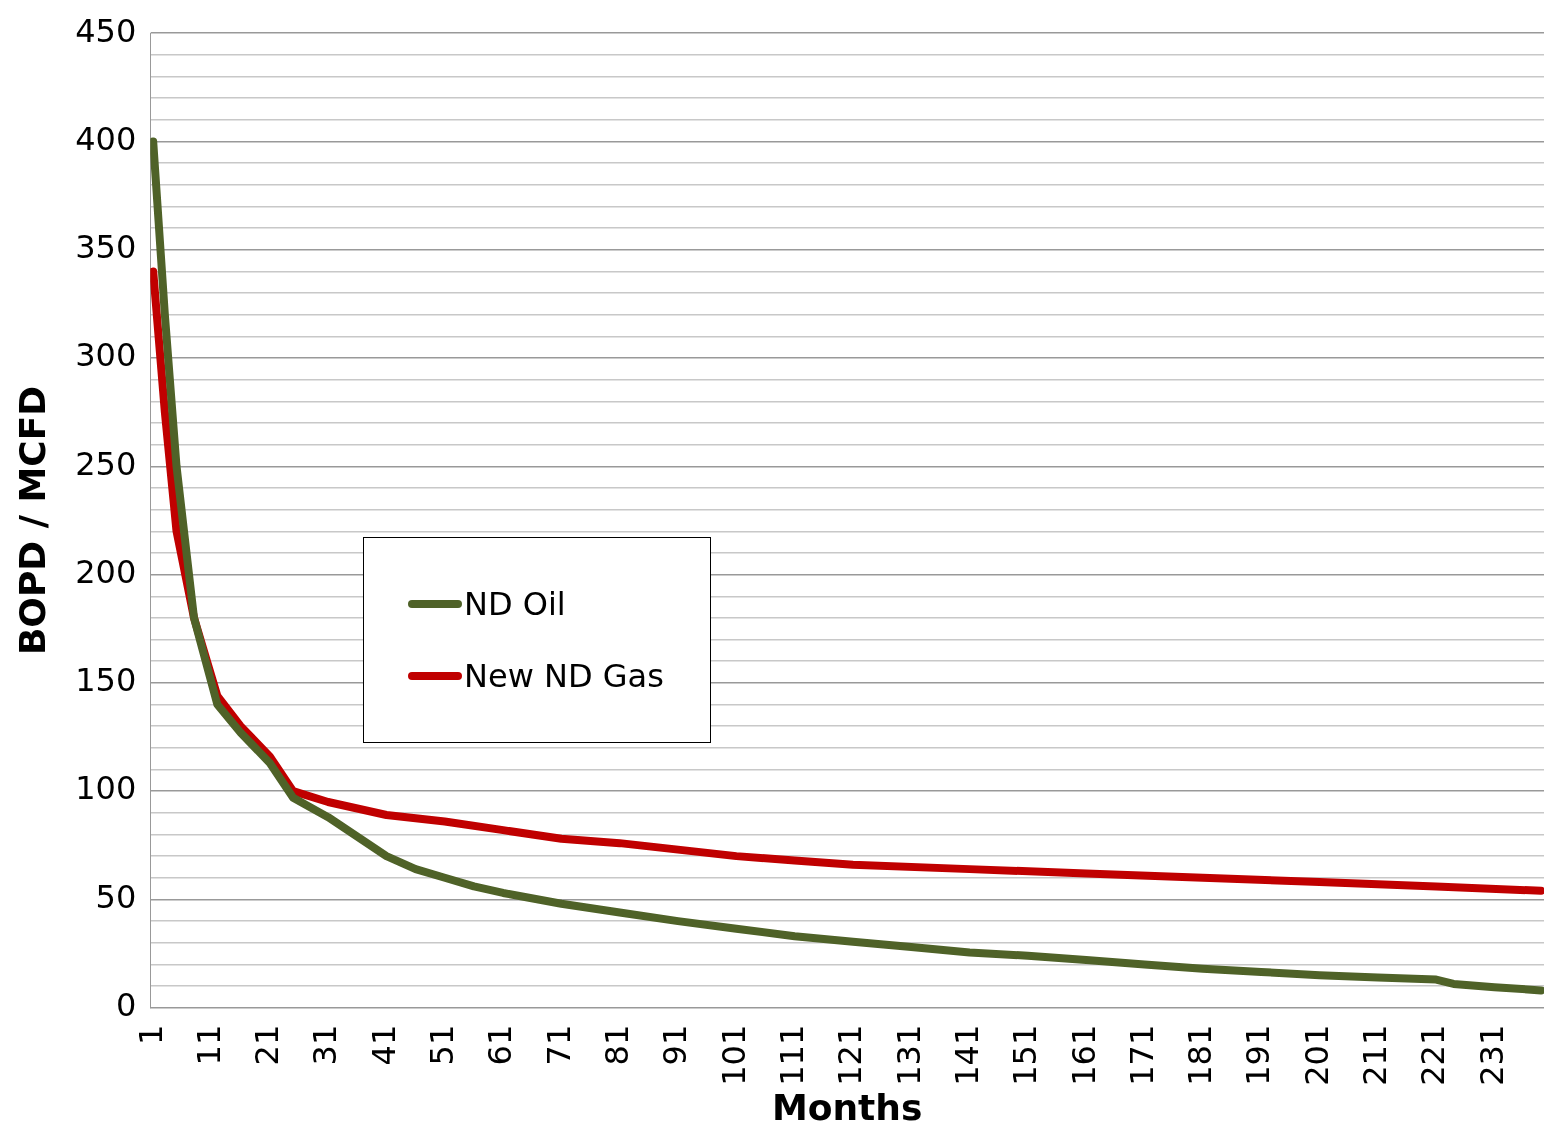  I want to click on x-tick-label: 111, so click(791, 1055).